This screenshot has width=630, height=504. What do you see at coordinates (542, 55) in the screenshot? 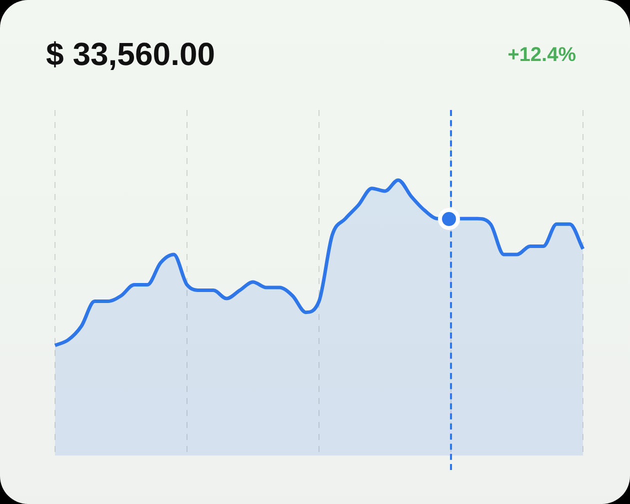
I see `text: +12.4%` at bounding box center [542, 55].